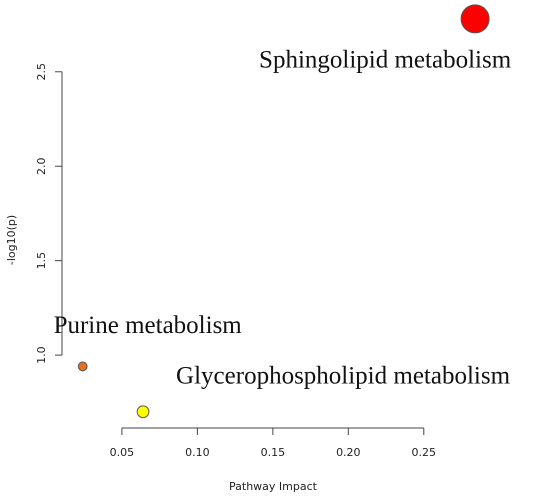 The height and width of the screenshot is (498, 550). What do you see at coordinates (122, 452) in the screenshot?
I see `x-tick-label: 0.05` at bounding box center [122, 452].